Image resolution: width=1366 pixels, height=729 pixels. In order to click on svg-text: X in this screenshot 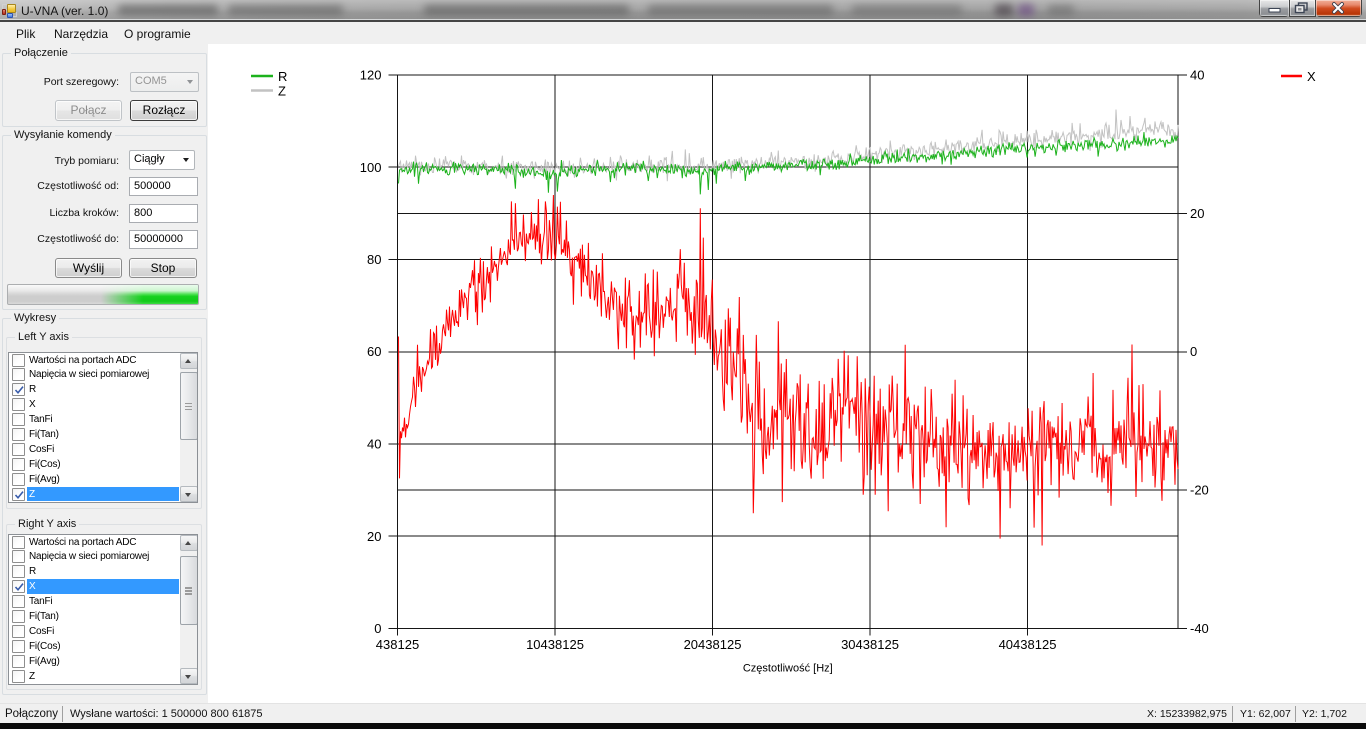, I will do `click(1311, 76)`.